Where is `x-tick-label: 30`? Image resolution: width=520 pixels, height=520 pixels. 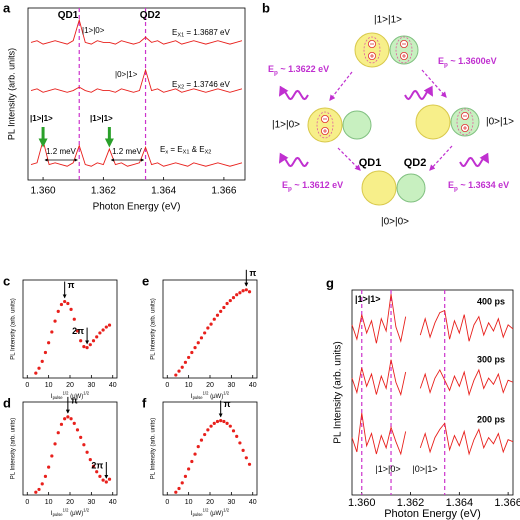 x-tick-label: 30 is located at coordinates (231, 385).